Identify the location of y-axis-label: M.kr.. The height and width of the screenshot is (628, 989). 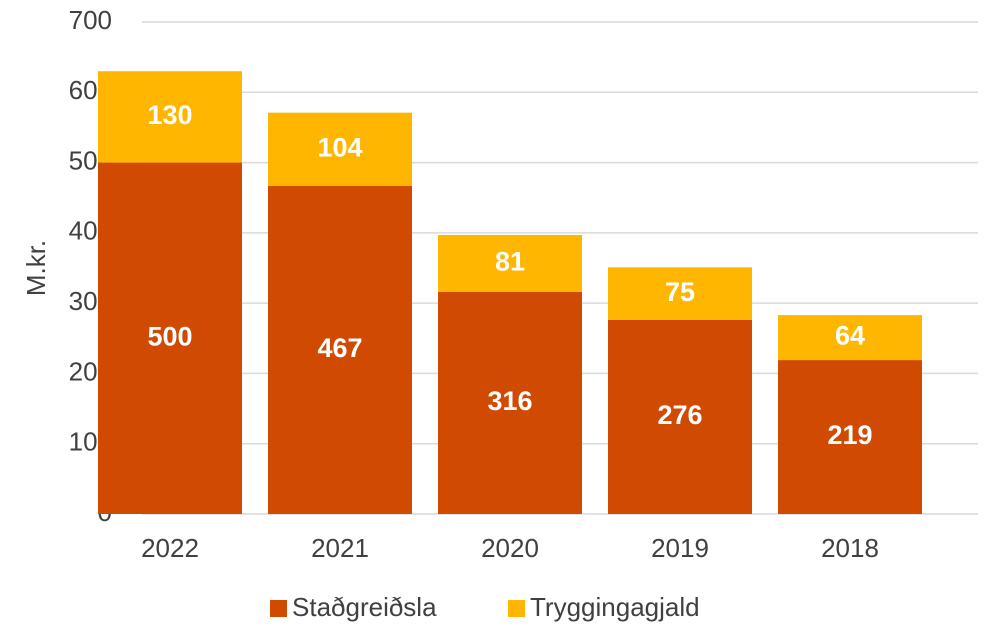
(36, 268).